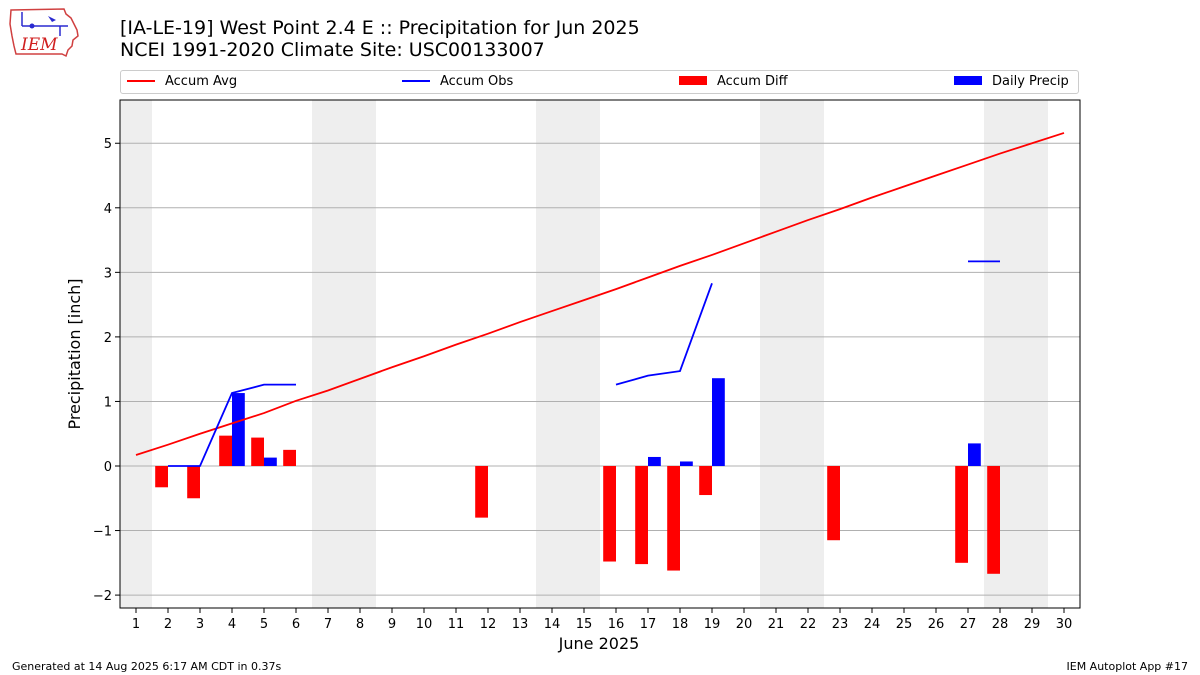  What do you see at coordinates (332, 50) in the screenshot?
I see `chart-subtitle: NCEI 1991-2020 Climate Site: USC00133007` at bounding box center [332, 50].